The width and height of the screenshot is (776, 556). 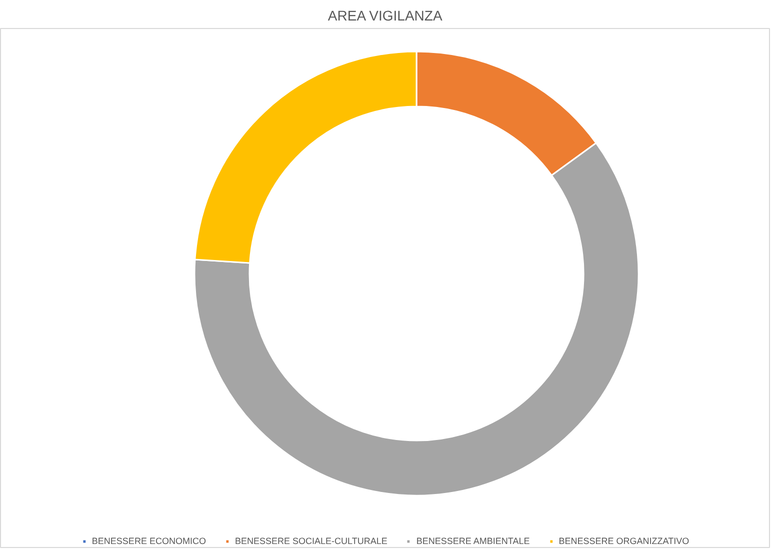 I want to click on chart-title: AREA VIGILANZA, so click(x=385, y=16).